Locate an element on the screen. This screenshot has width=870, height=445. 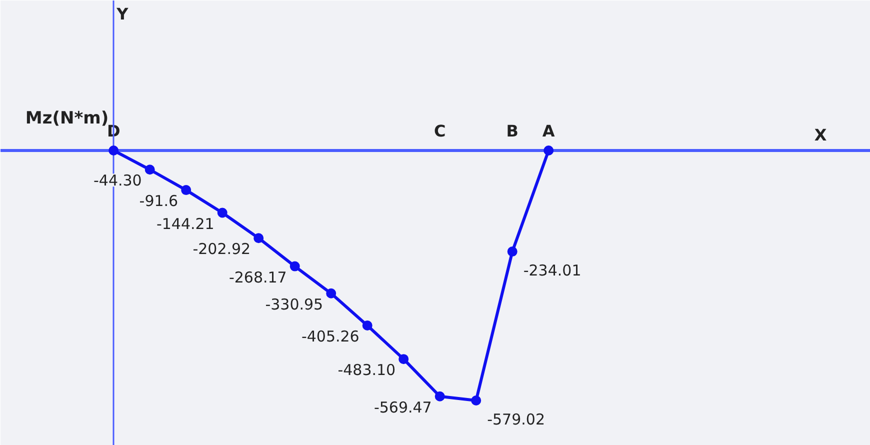
data-label: -483.10 is located at coordinates (367, 370).